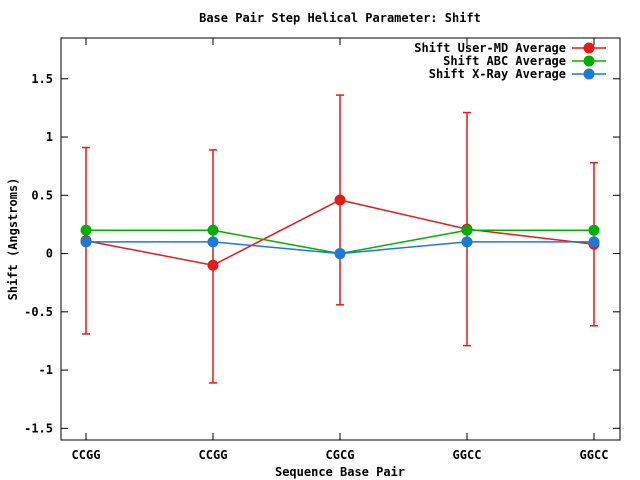  I want to click on y-tick-label: -1, so click(46, 370).